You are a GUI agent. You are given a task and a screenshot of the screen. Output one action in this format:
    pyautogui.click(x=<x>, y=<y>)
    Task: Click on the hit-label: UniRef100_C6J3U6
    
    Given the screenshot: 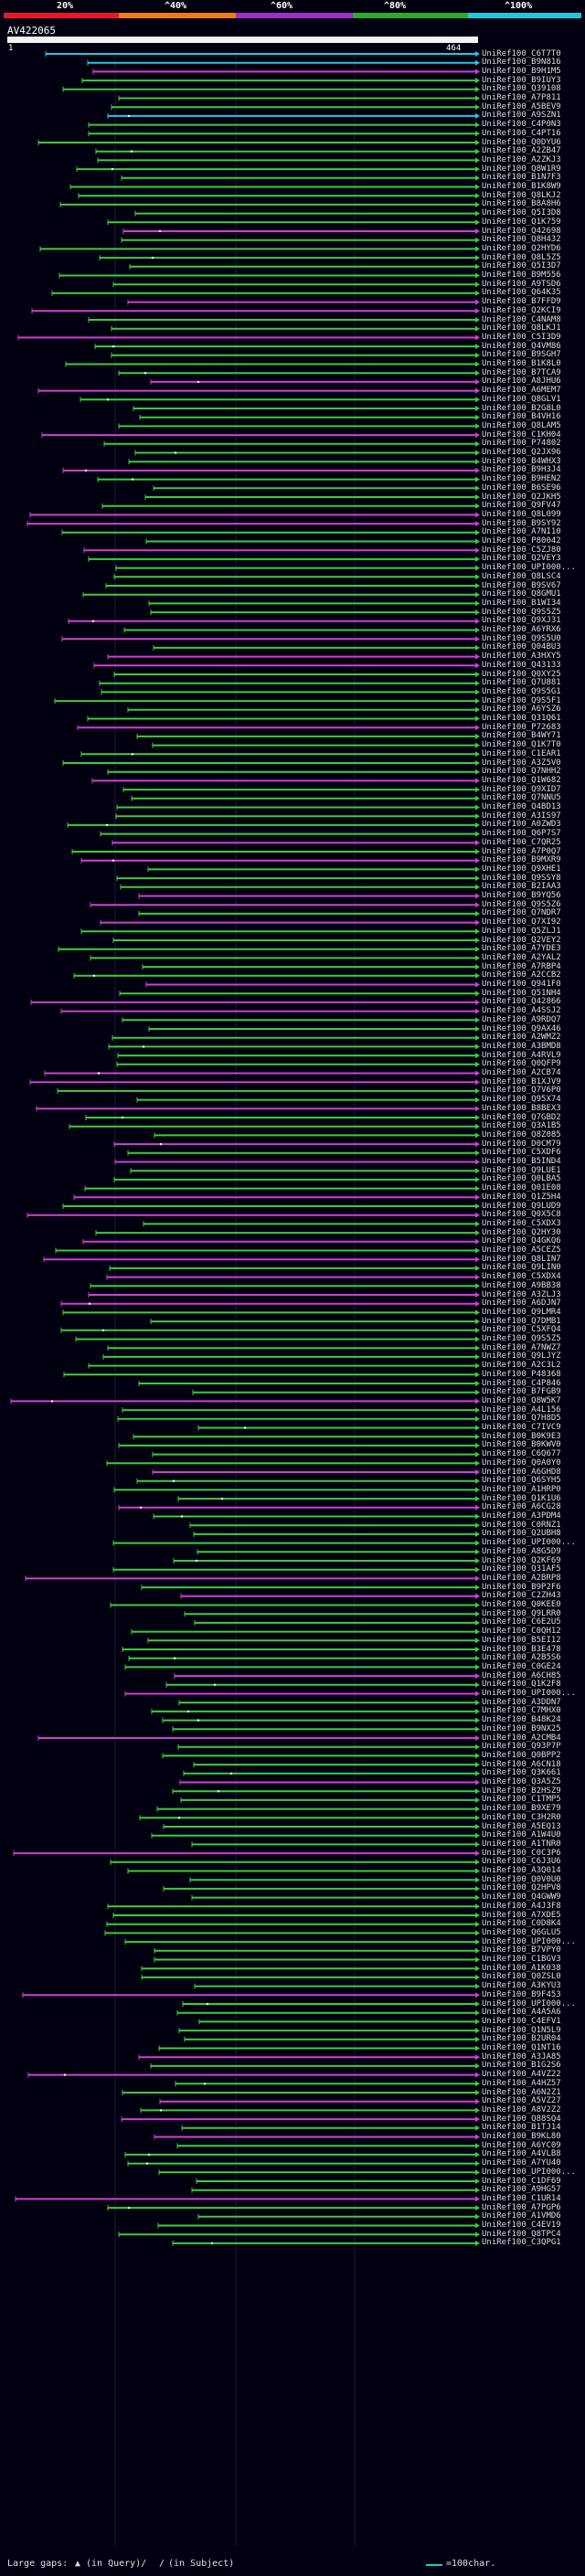 What is the action you would take?
    pyautogui.click(x=521, y=1862)
    